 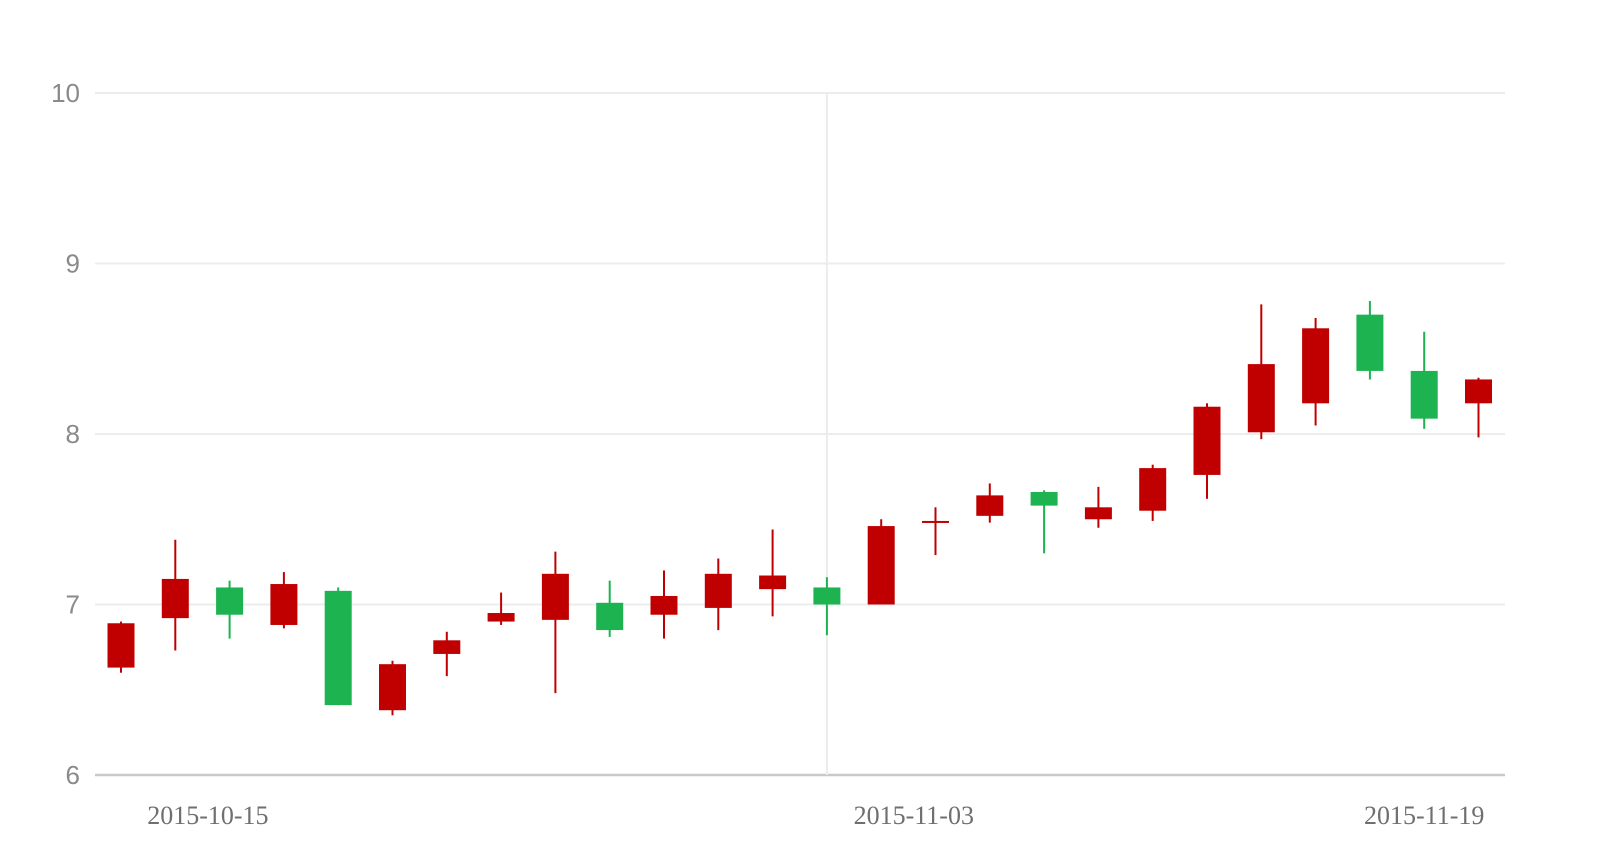 What do you see at coordinates (1424, 815) in the screenshot?
I see `x-tick-label: 2015-11-19` at bounding box center [1424, 815].